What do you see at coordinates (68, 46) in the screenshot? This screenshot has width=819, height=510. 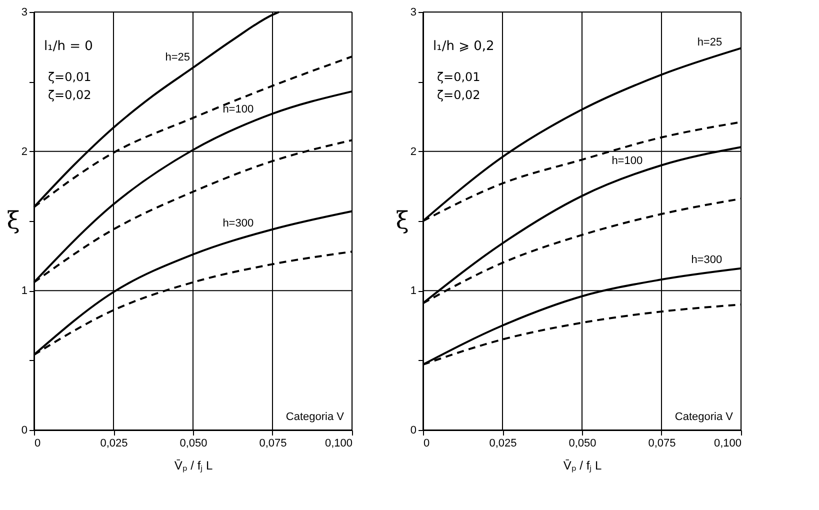 I see `annotation: l₁/h = 0` at bounding box center [68, 46].